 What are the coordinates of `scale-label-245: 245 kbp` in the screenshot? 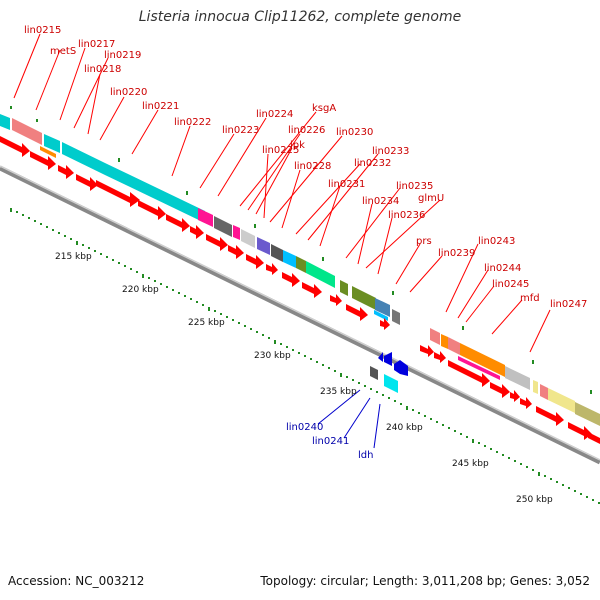 It's located at (470, 464).